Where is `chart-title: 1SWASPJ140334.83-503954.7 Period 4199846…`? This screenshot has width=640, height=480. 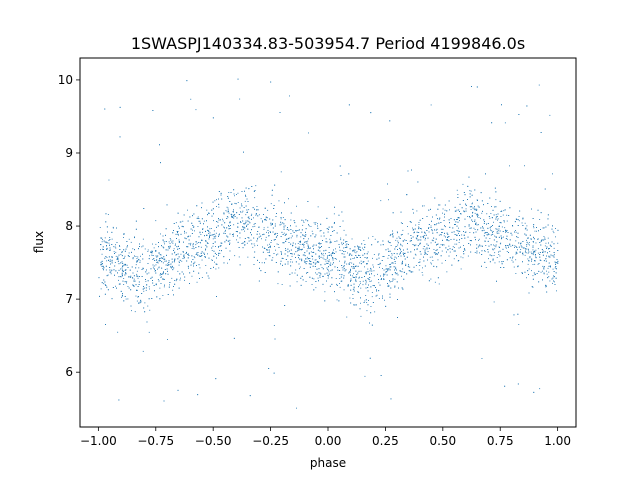 chart-title: 1SWASPJ140334.83-503954.7 Period 4199846… is located at coordinates (328, 43).